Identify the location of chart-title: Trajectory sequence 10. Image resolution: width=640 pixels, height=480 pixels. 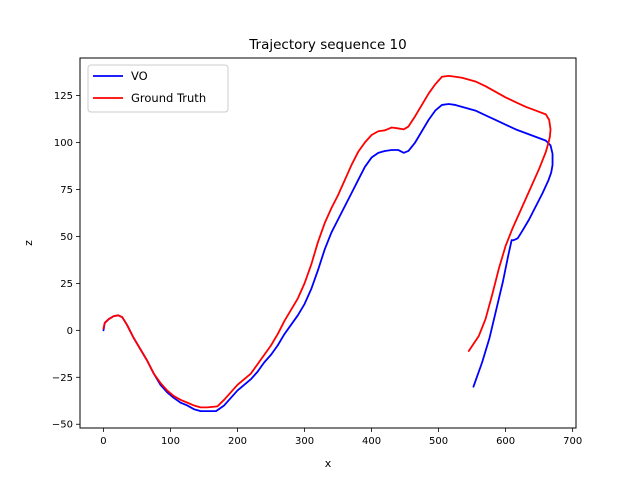
(327, 45).